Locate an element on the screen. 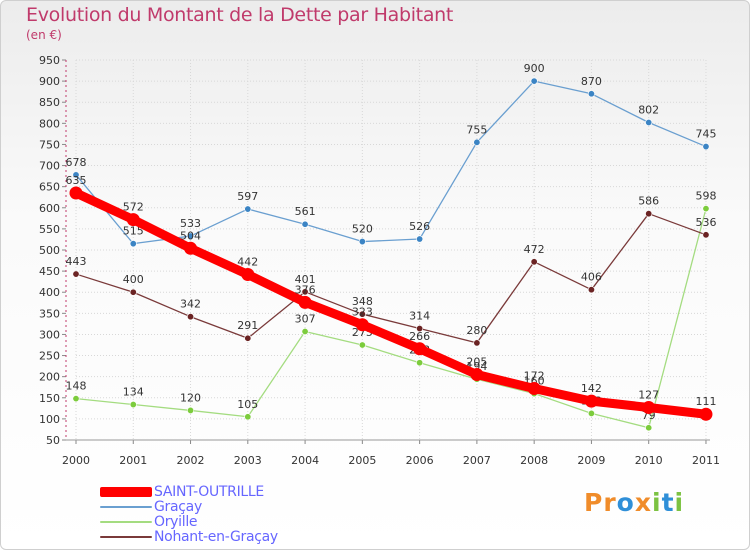 The image size is (750, 550). data-label-saint-outrille: 504 is located at coordinates (190, 235).